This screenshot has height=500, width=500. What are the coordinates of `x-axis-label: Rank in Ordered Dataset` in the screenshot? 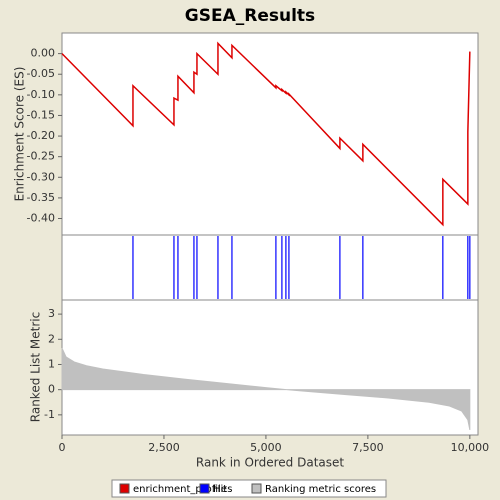 It's located at (270, 463).